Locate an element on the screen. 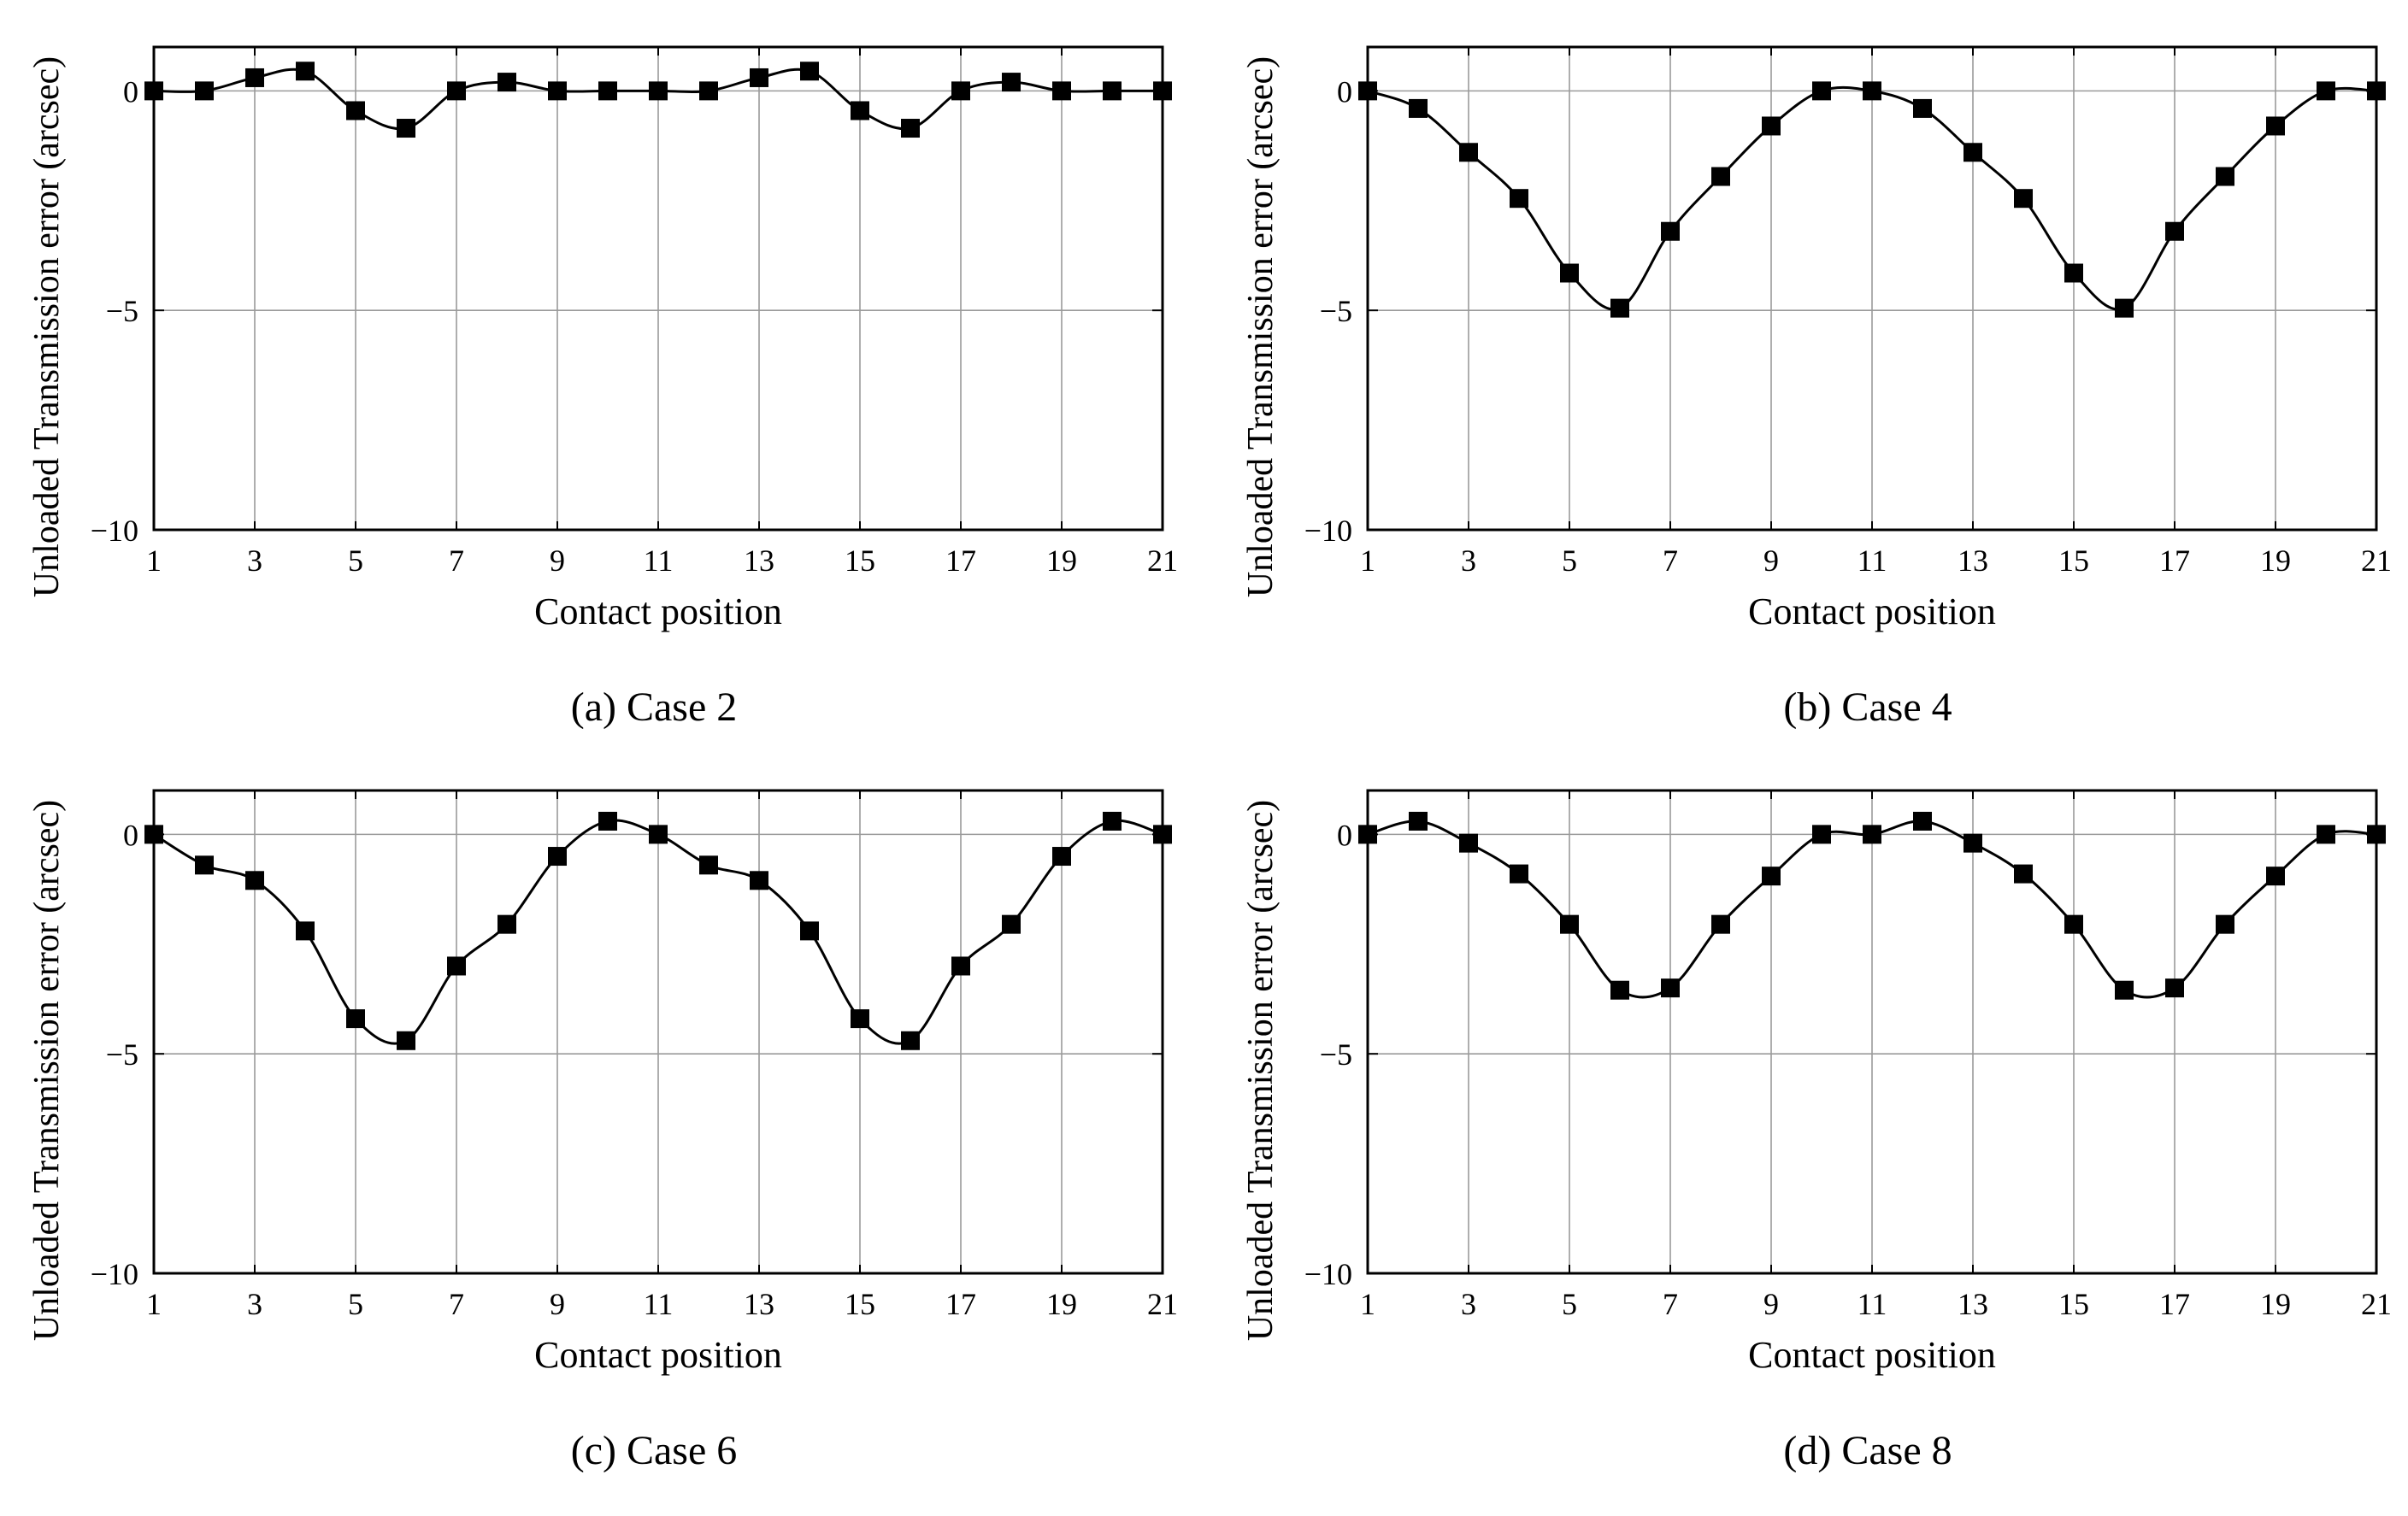 Image resolution: width=2408 pixels, height=1516 pixels. x-tick-label: 5 is located at coordinates (355, 561).